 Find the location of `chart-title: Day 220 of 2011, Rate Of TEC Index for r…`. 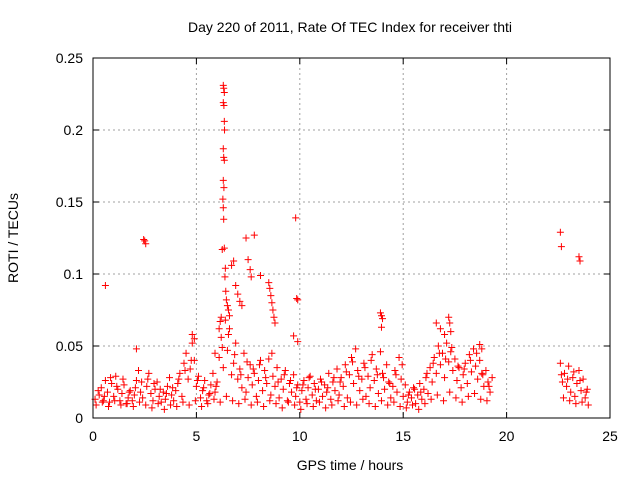

chart-title: Day 220 of 2011, Rate Of TEC Index for r… is located at coordinates (350, 27).